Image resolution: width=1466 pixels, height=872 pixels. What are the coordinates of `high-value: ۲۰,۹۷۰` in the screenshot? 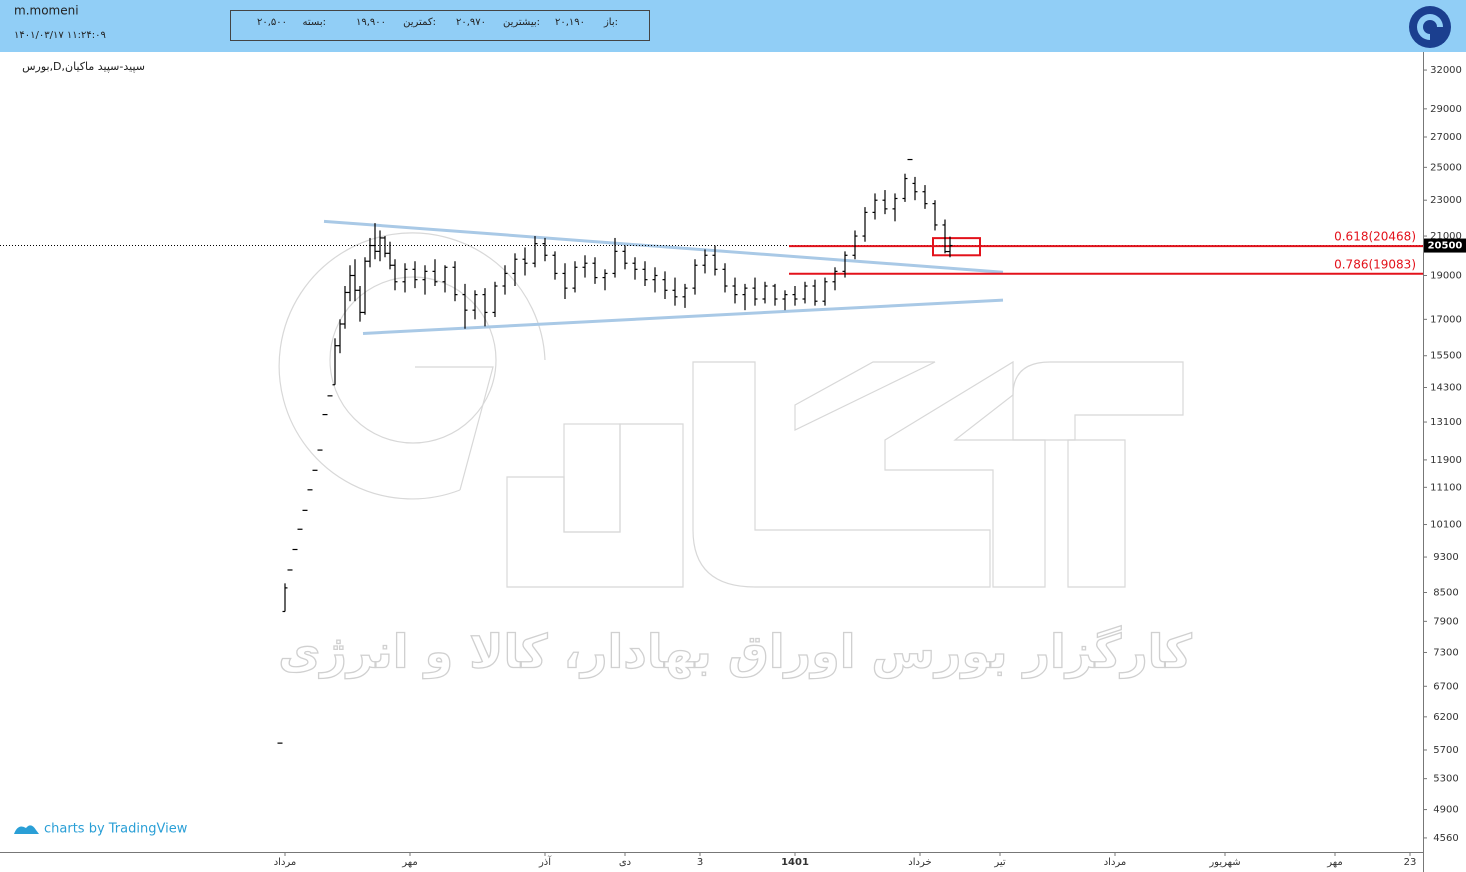 It's located at (471, 22).